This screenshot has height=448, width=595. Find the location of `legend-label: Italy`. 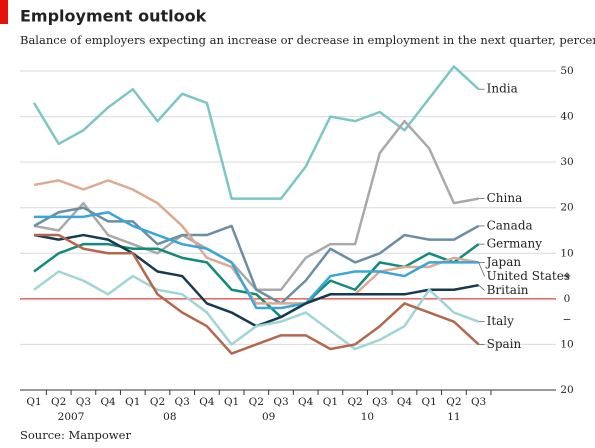

legend-label: Italy is located at coordinates (501, 321).